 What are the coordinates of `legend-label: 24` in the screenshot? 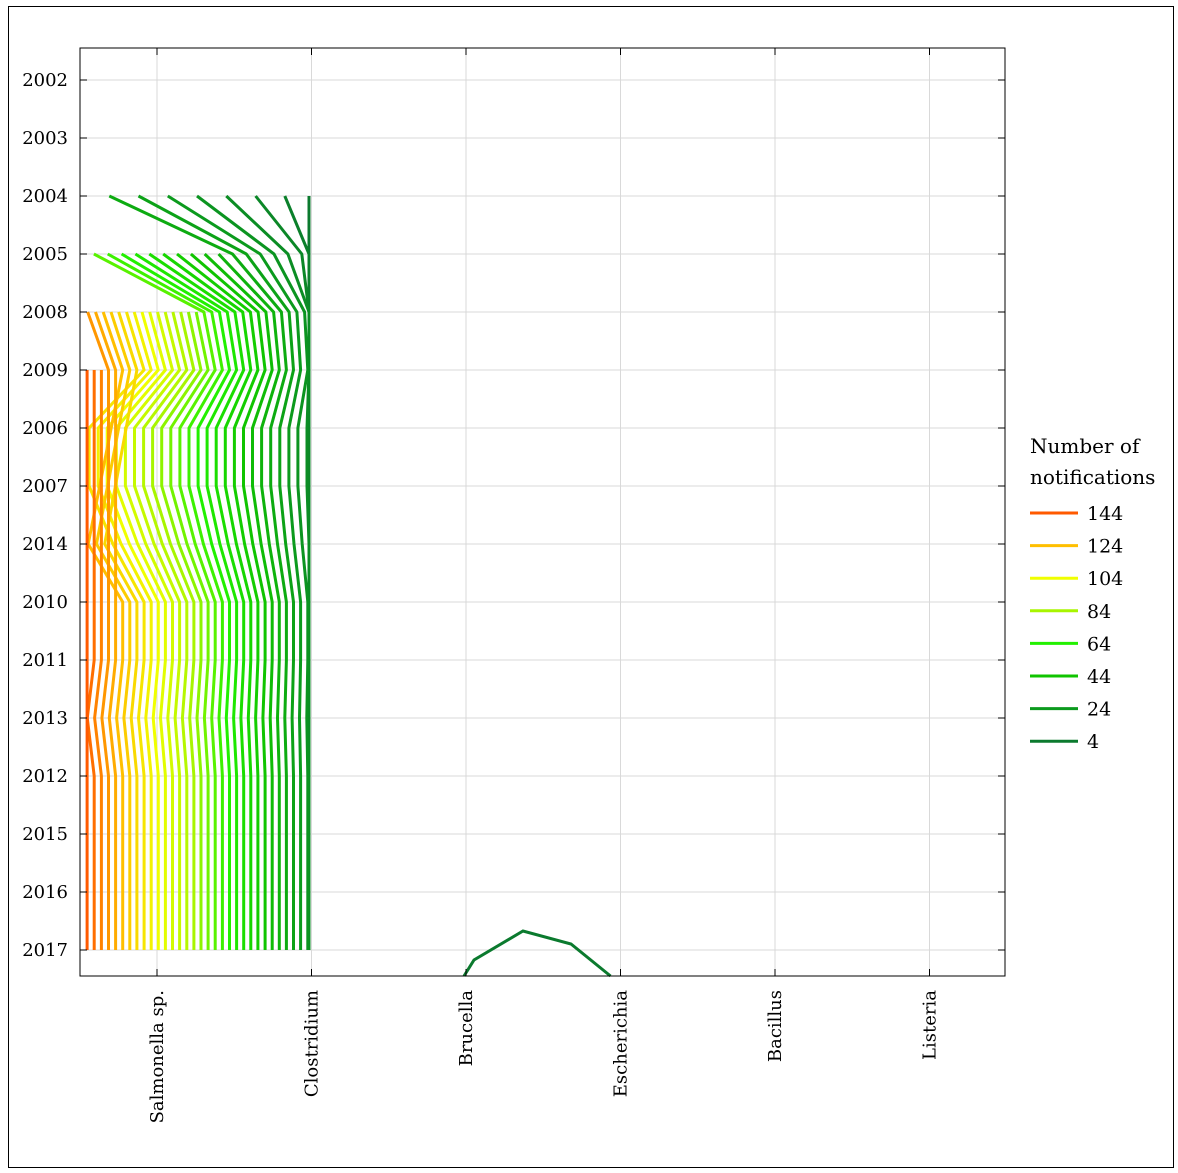 It's located at (1099, 710).